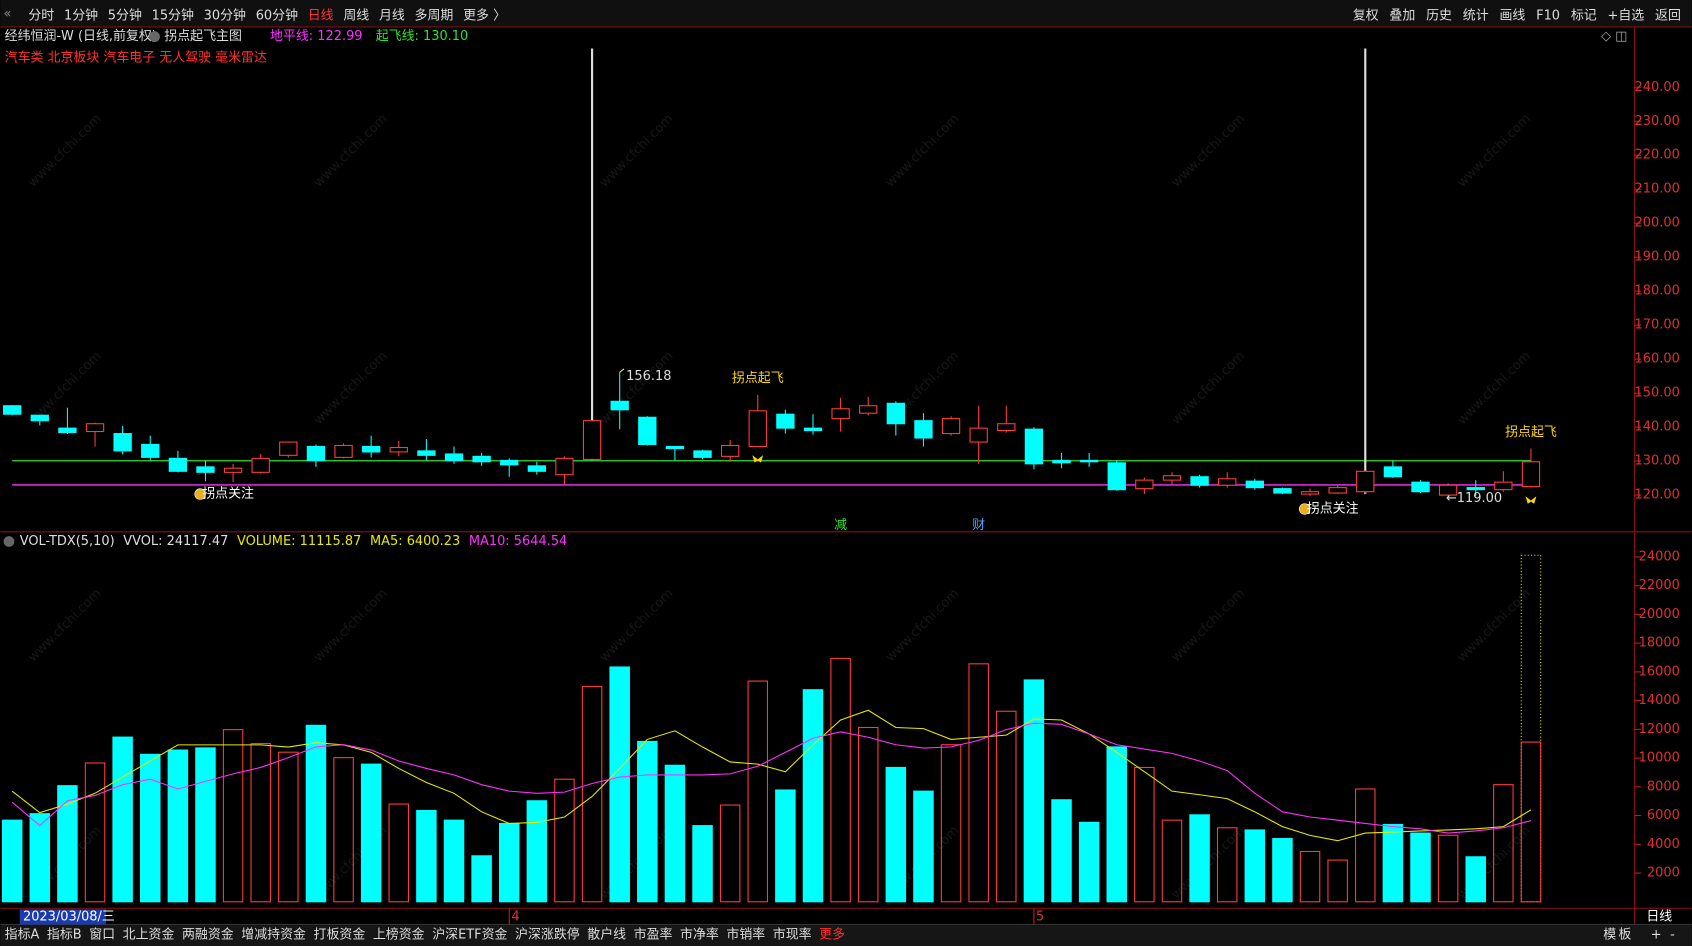 The height and width of the screenshot is (946, 1692). I want to click on toolbar-button: 复权, so click(1366, 16).